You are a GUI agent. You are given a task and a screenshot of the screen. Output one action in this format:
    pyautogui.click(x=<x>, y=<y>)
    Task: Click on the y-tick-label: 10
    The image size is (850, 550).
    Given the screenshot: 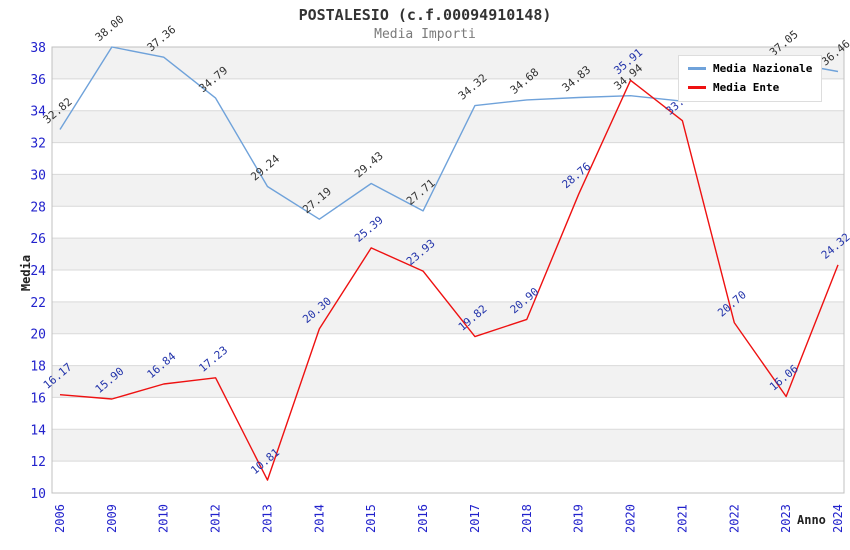 What is the action you would take?
    pyautogui.click(x=38, y=494)
    